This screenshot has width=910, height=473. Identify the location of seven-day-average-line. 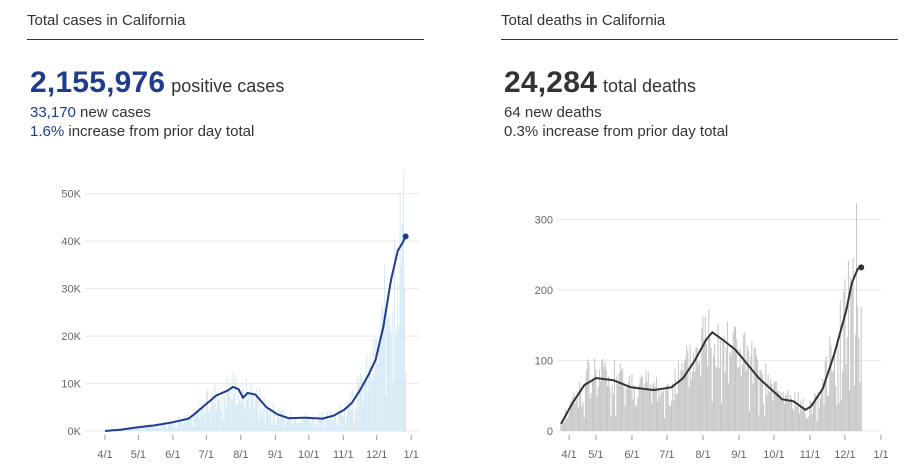
(255, 333).